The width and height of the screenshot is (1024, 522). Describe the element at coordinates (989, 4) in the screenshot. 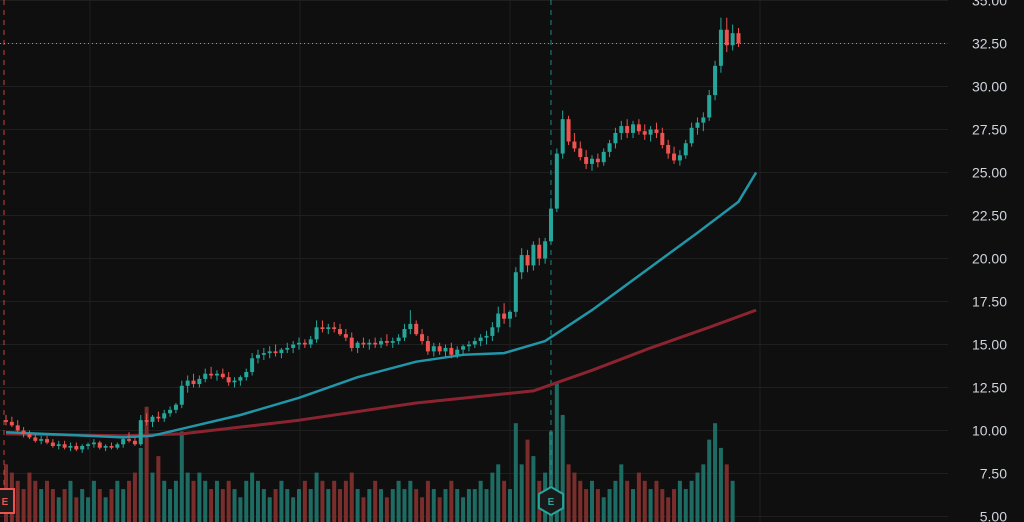

I see `y-tick-label: 35.00` at that location.